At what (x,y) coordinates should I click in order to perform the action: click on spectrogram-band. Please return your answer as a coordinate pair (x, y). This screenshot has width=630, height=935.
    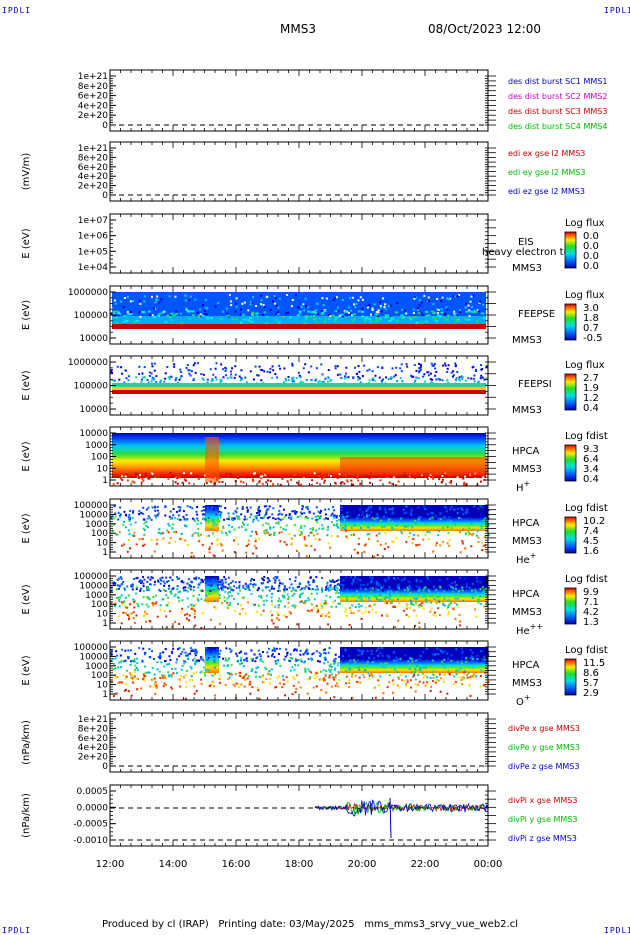
    Looking at the image, I should click on (299, 388).